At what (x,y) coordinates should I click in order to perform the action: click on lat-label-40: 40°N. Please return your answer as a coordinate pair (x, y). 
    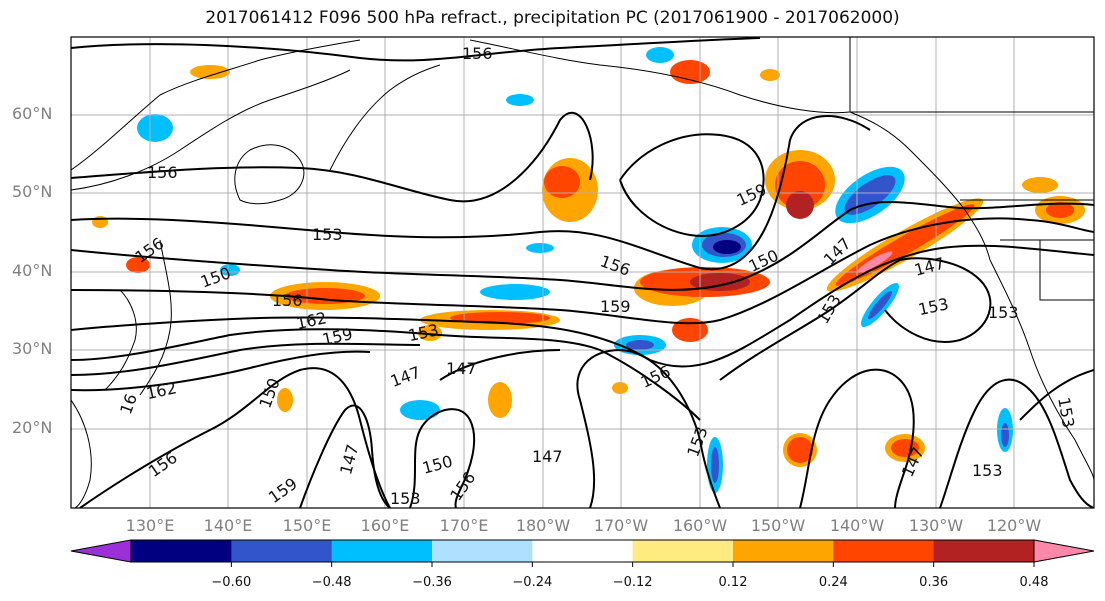
    Looking at the image, I should click on (32, 270).